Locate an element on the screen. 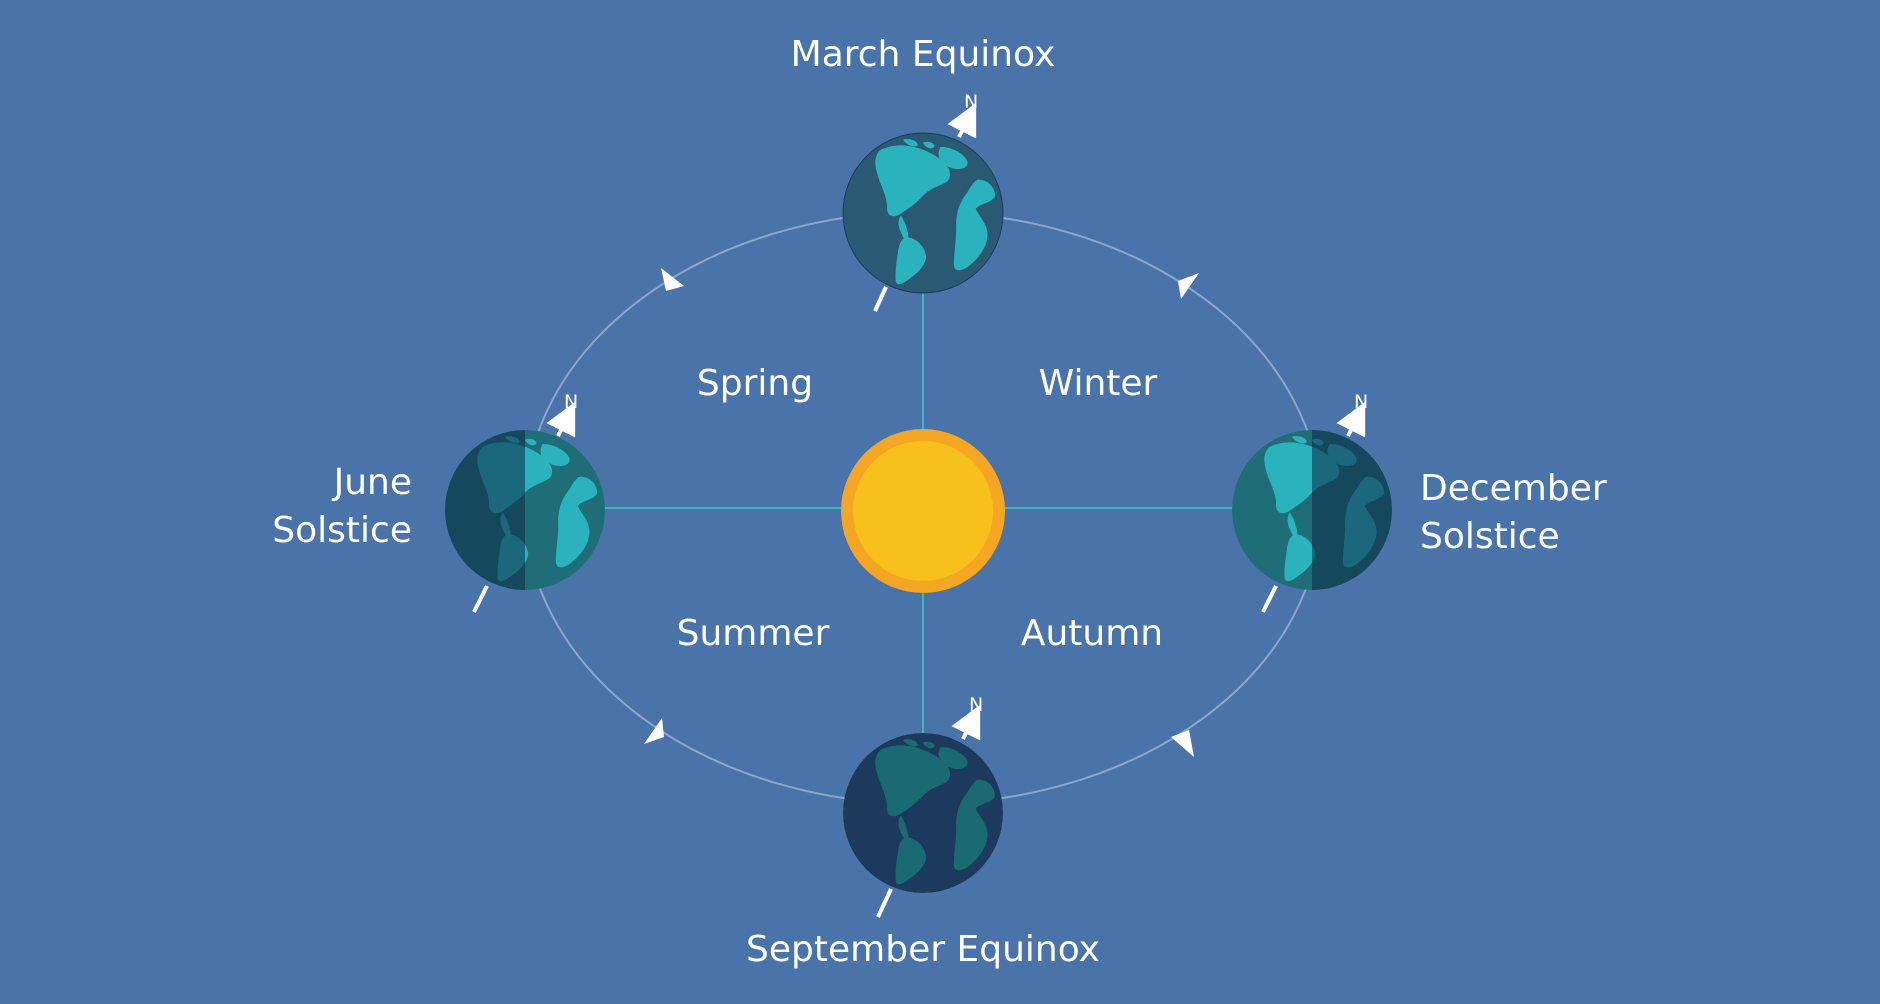 The image size is (1880, 1004). earth-september-equinox is located at coordinates (923, 813).